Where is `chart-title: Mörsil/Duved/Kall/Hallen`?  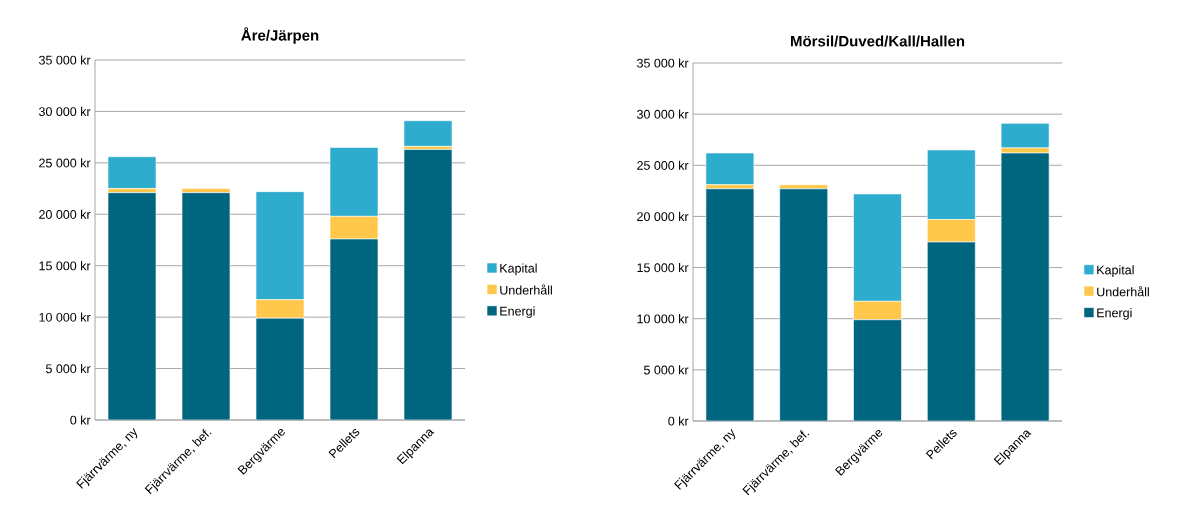 chart-title: Mörsil/Duved/Kall/Hallen is located at coordinates (877, 41).